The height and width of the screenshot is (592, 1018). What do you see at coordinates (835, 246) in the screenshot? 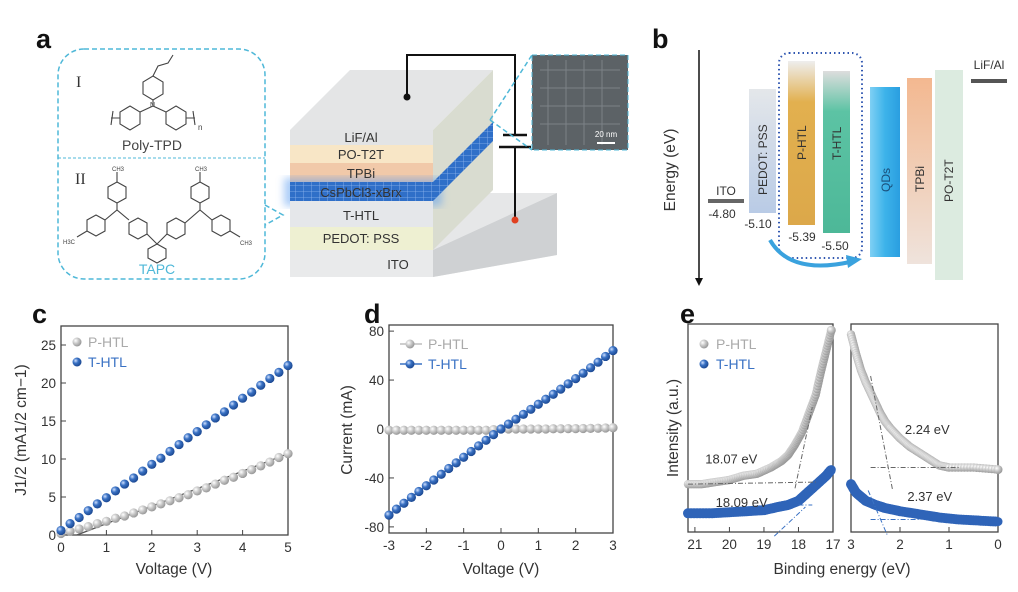
I see `level-value: -5.50` at bounding box center [835, 246].